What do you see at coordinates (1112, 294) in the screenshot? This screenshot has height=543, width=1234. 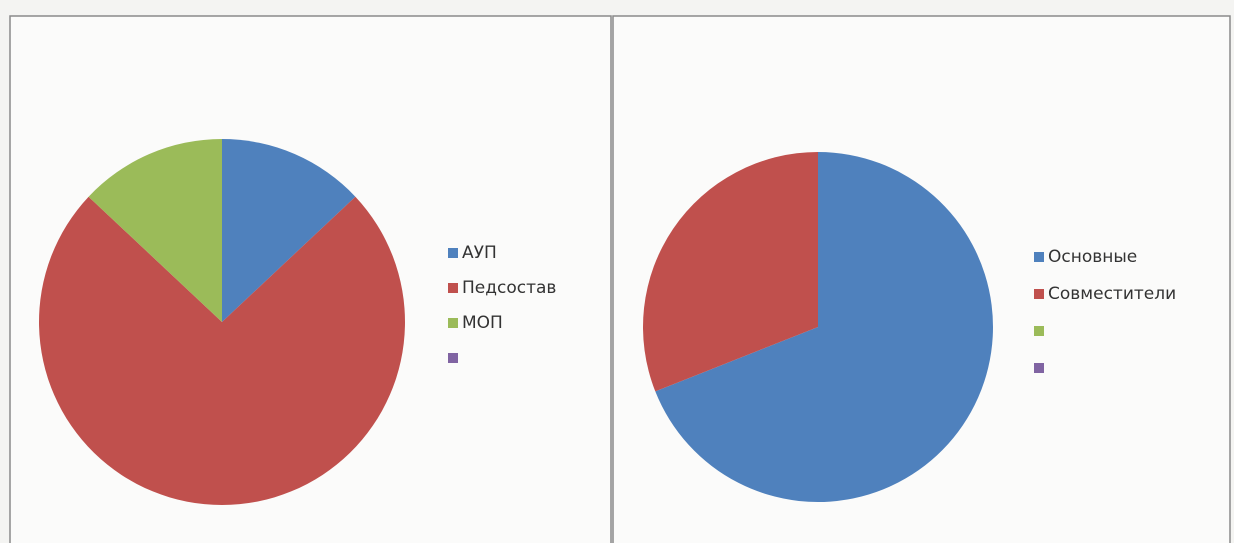 I see `legend-label: Совместители` at bounding box center [1112, 294].